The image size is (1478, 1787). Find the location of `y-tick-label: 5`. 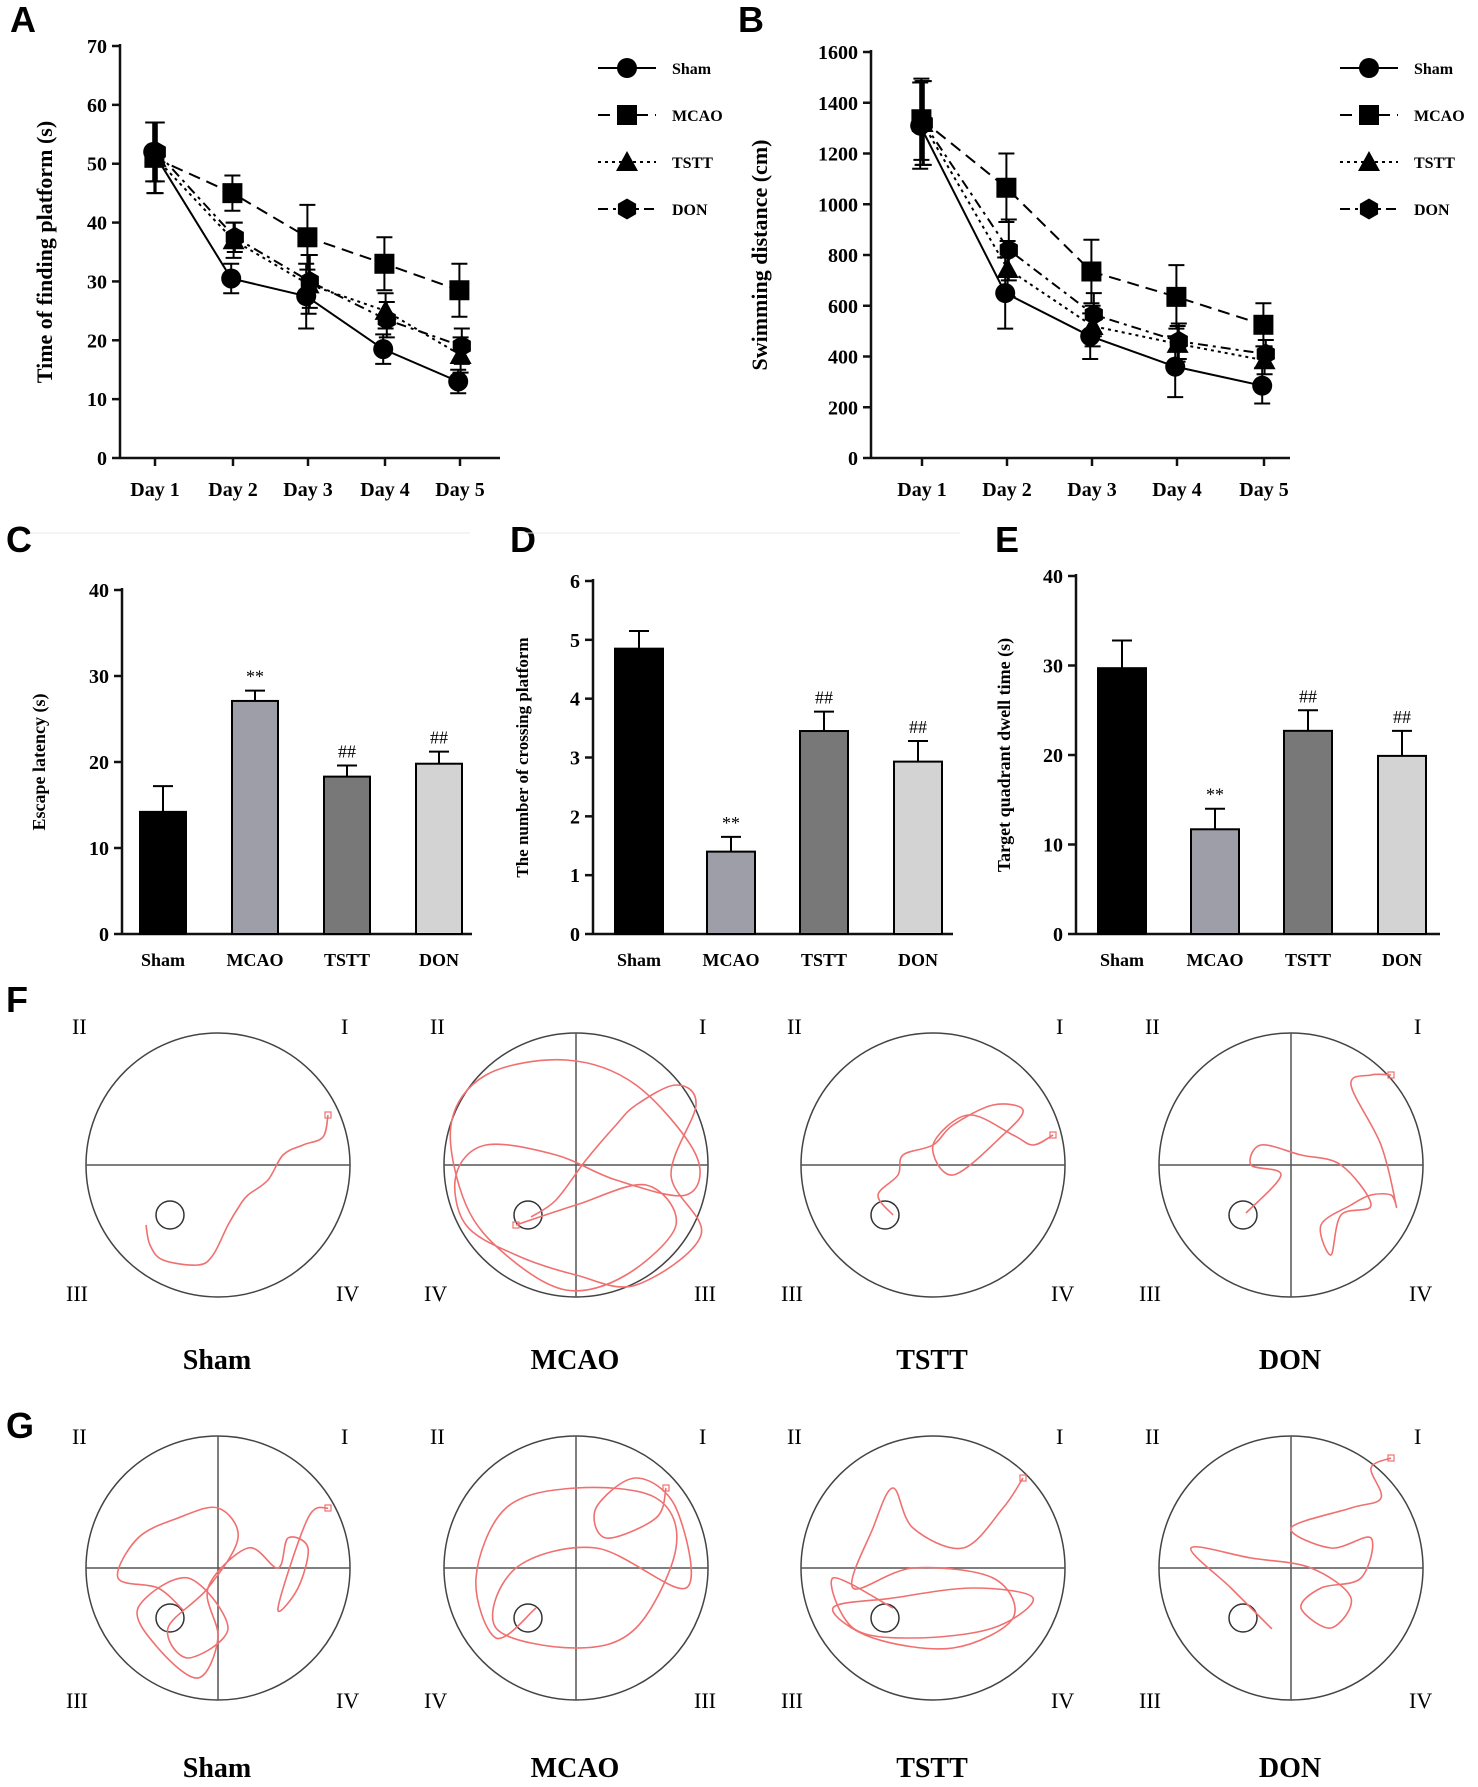

y-tick-label: 5 is located at coordinates (575, 641).